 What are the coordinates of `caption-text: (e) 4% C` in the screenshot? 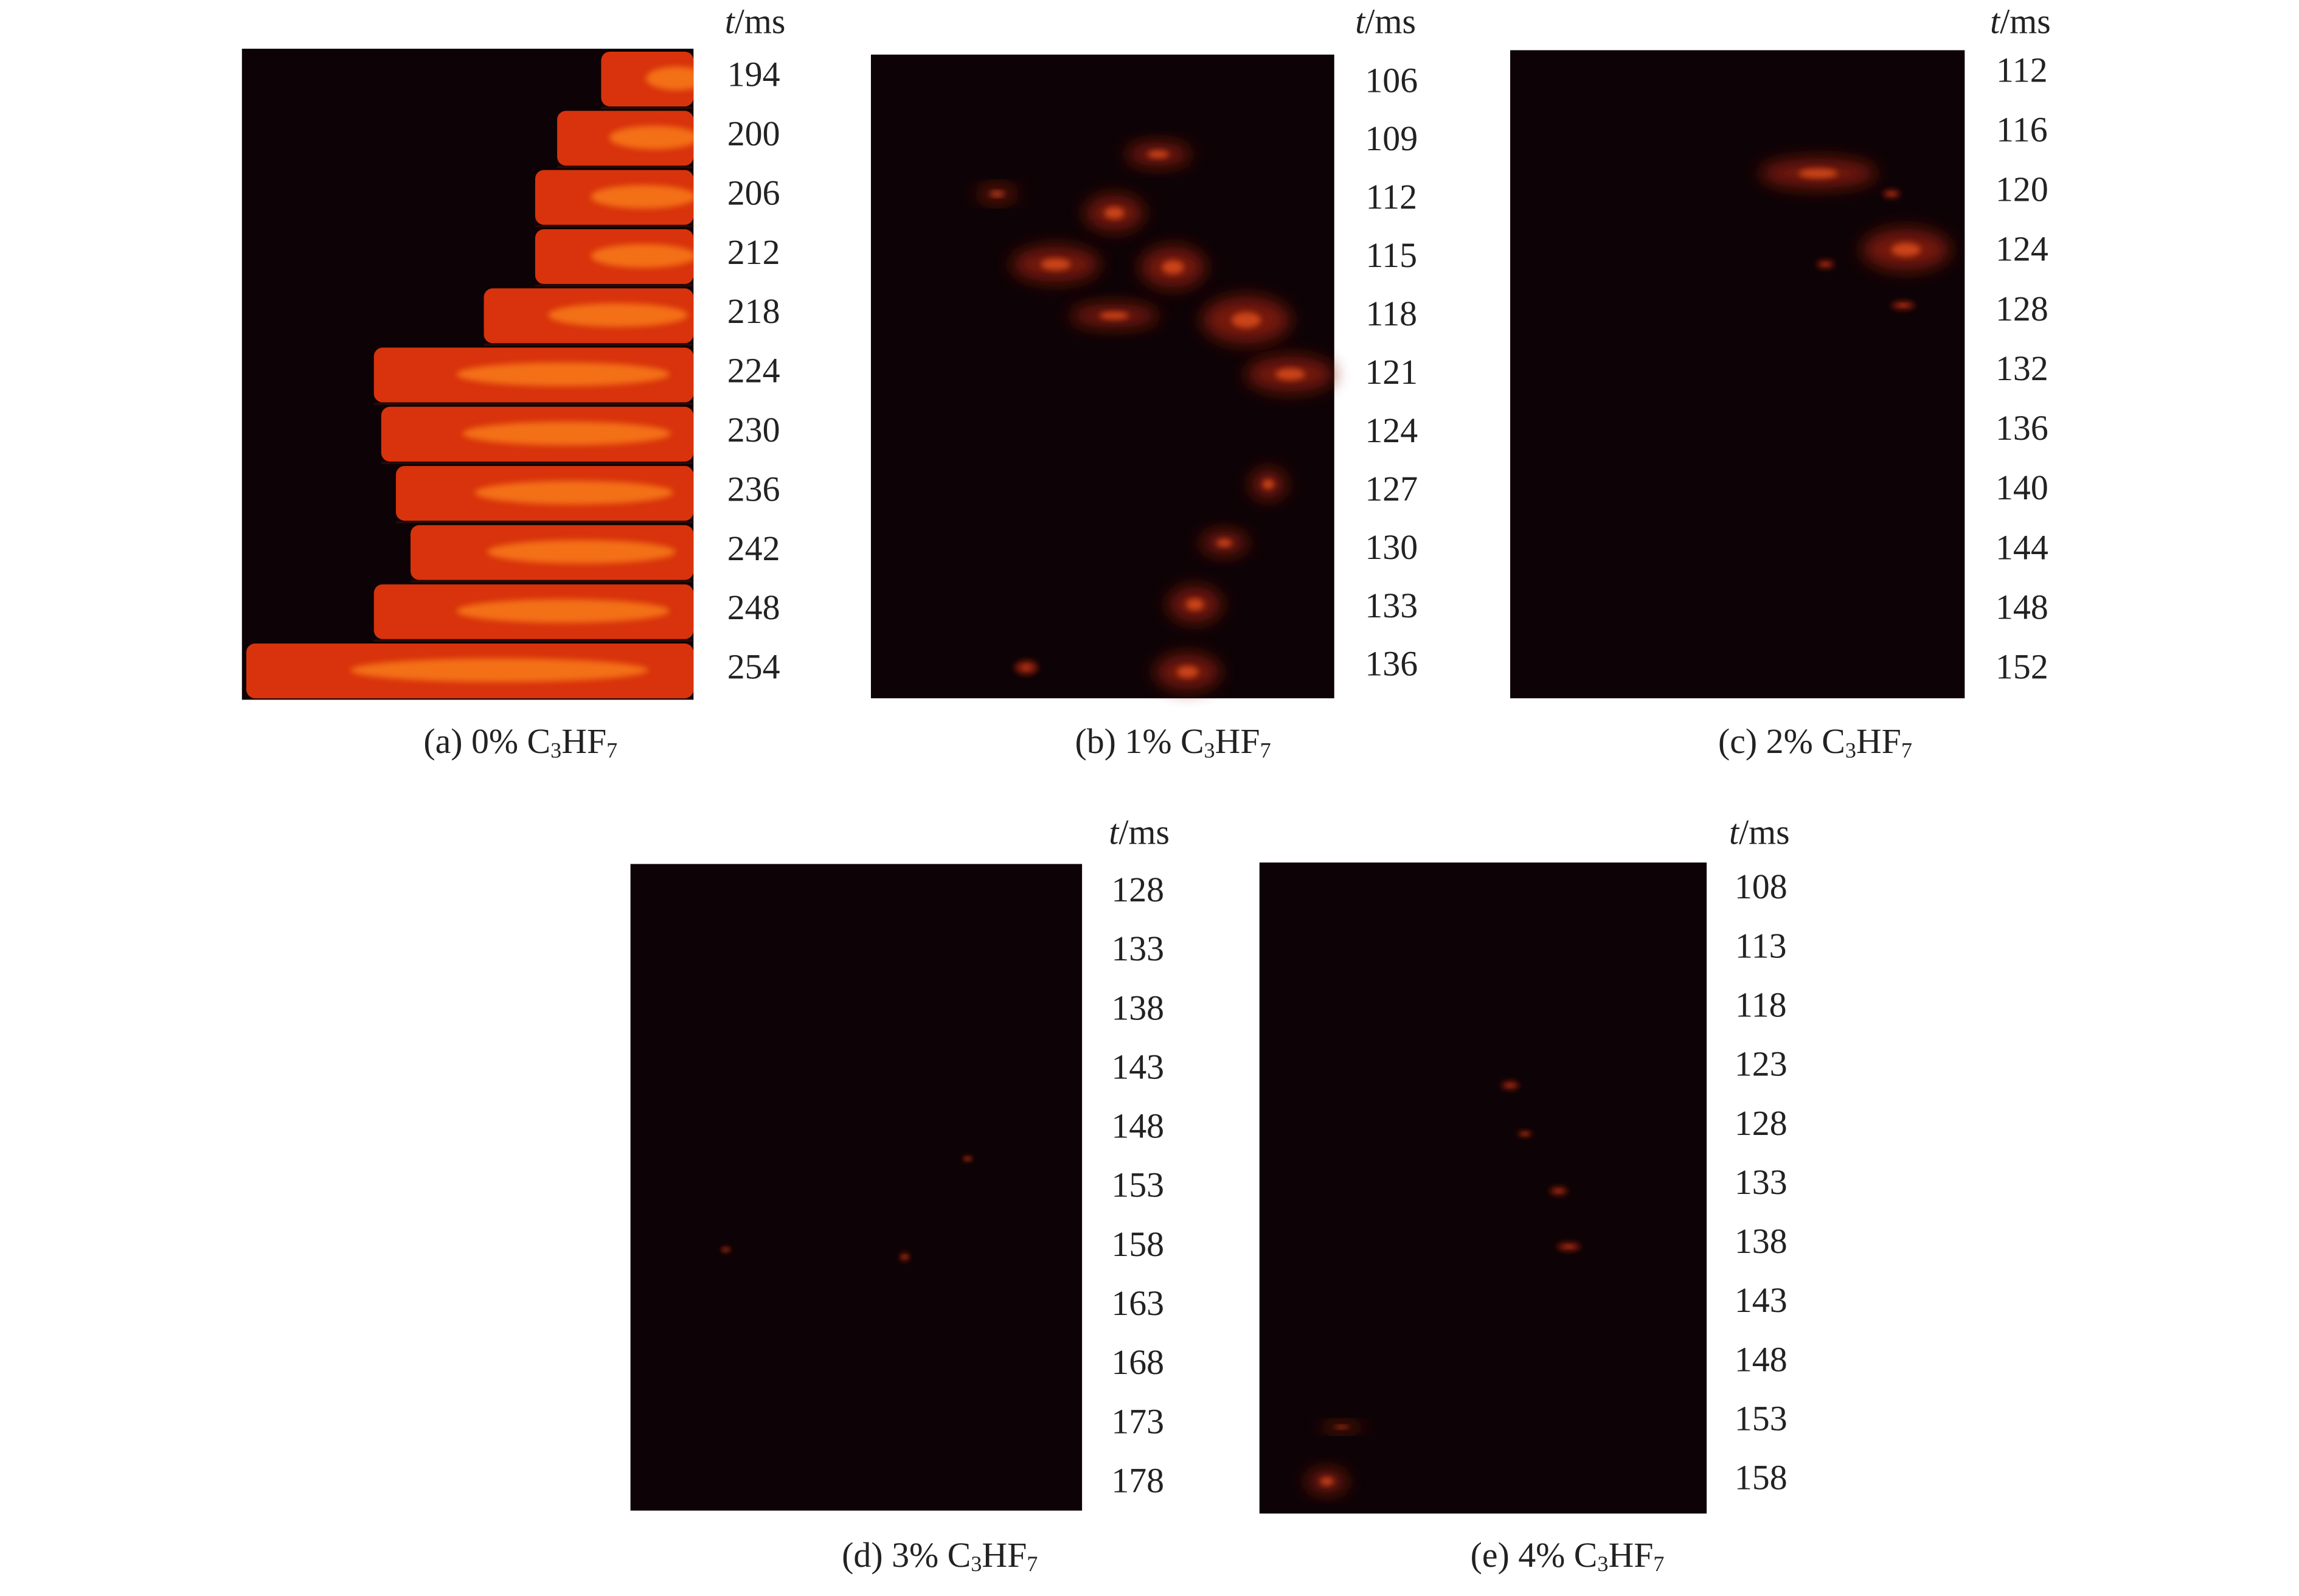 It's located at (1534, 1555).